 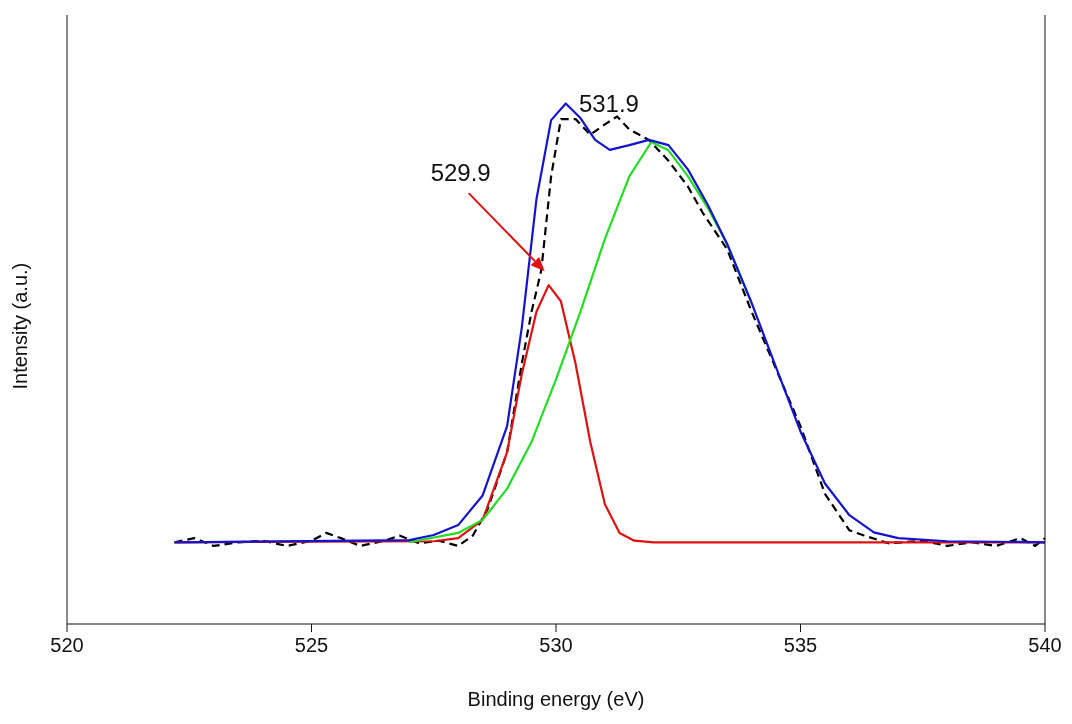 What do you see at coordinates (800, 645) in the screenshot?
I see `x-tick-label: 535` at bounding box center [800, 645].